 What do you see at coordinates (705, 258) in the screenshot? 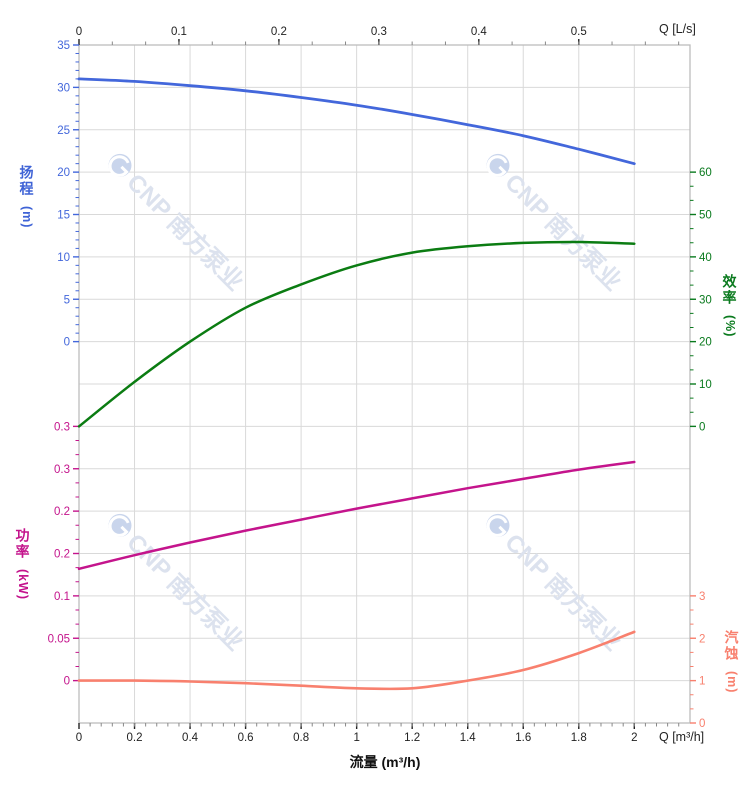
I see `tick-label: 40` at bounding box center [705, 258].